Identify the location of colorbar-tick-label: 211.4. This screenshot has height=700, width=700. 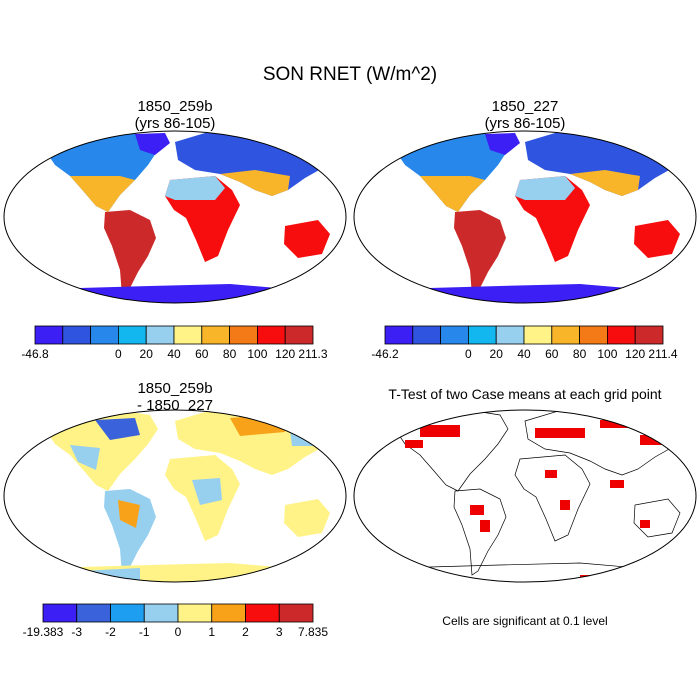
(662, 354).